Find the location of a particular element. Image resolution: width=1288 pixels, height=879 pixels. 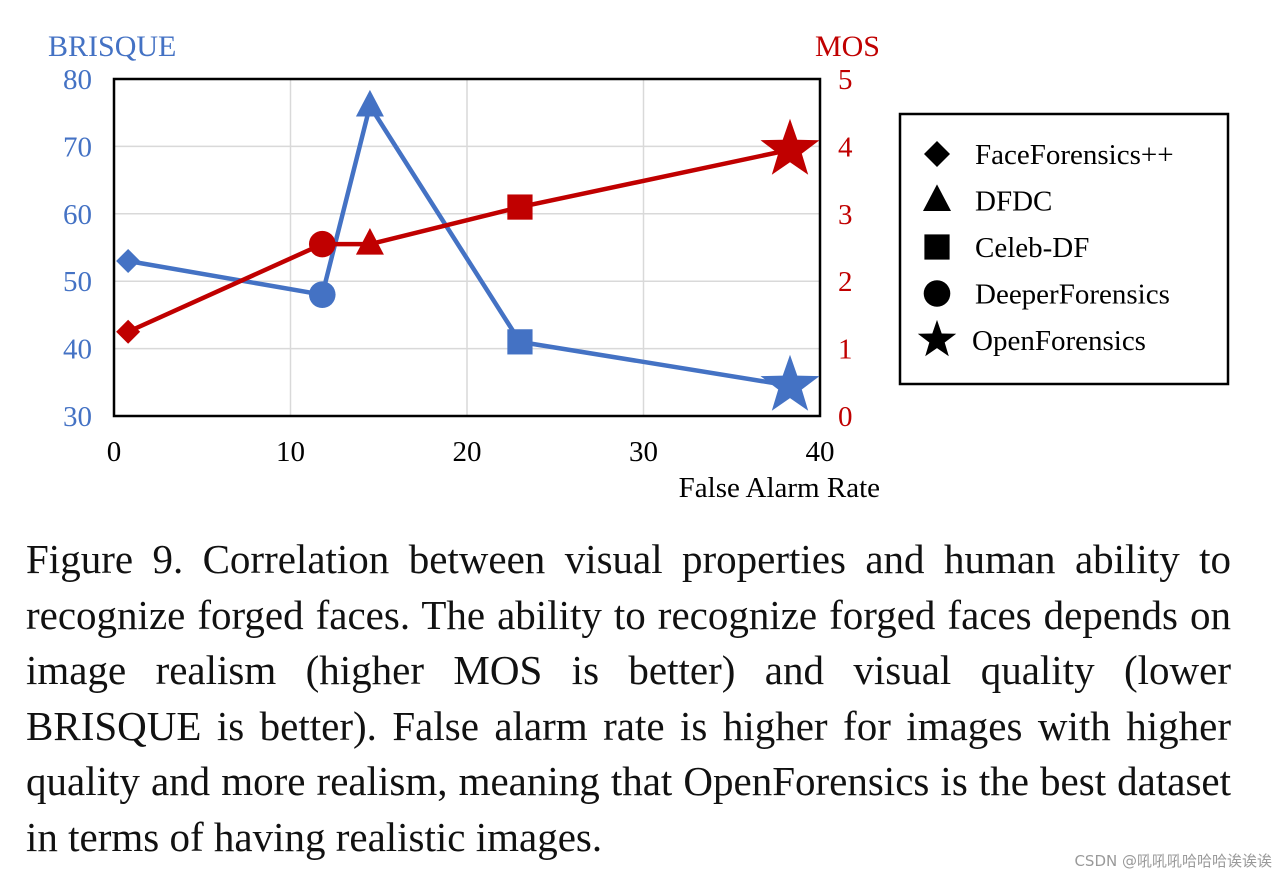

legend-label: FaceForensics++ is located at coordinates (1074, 155).